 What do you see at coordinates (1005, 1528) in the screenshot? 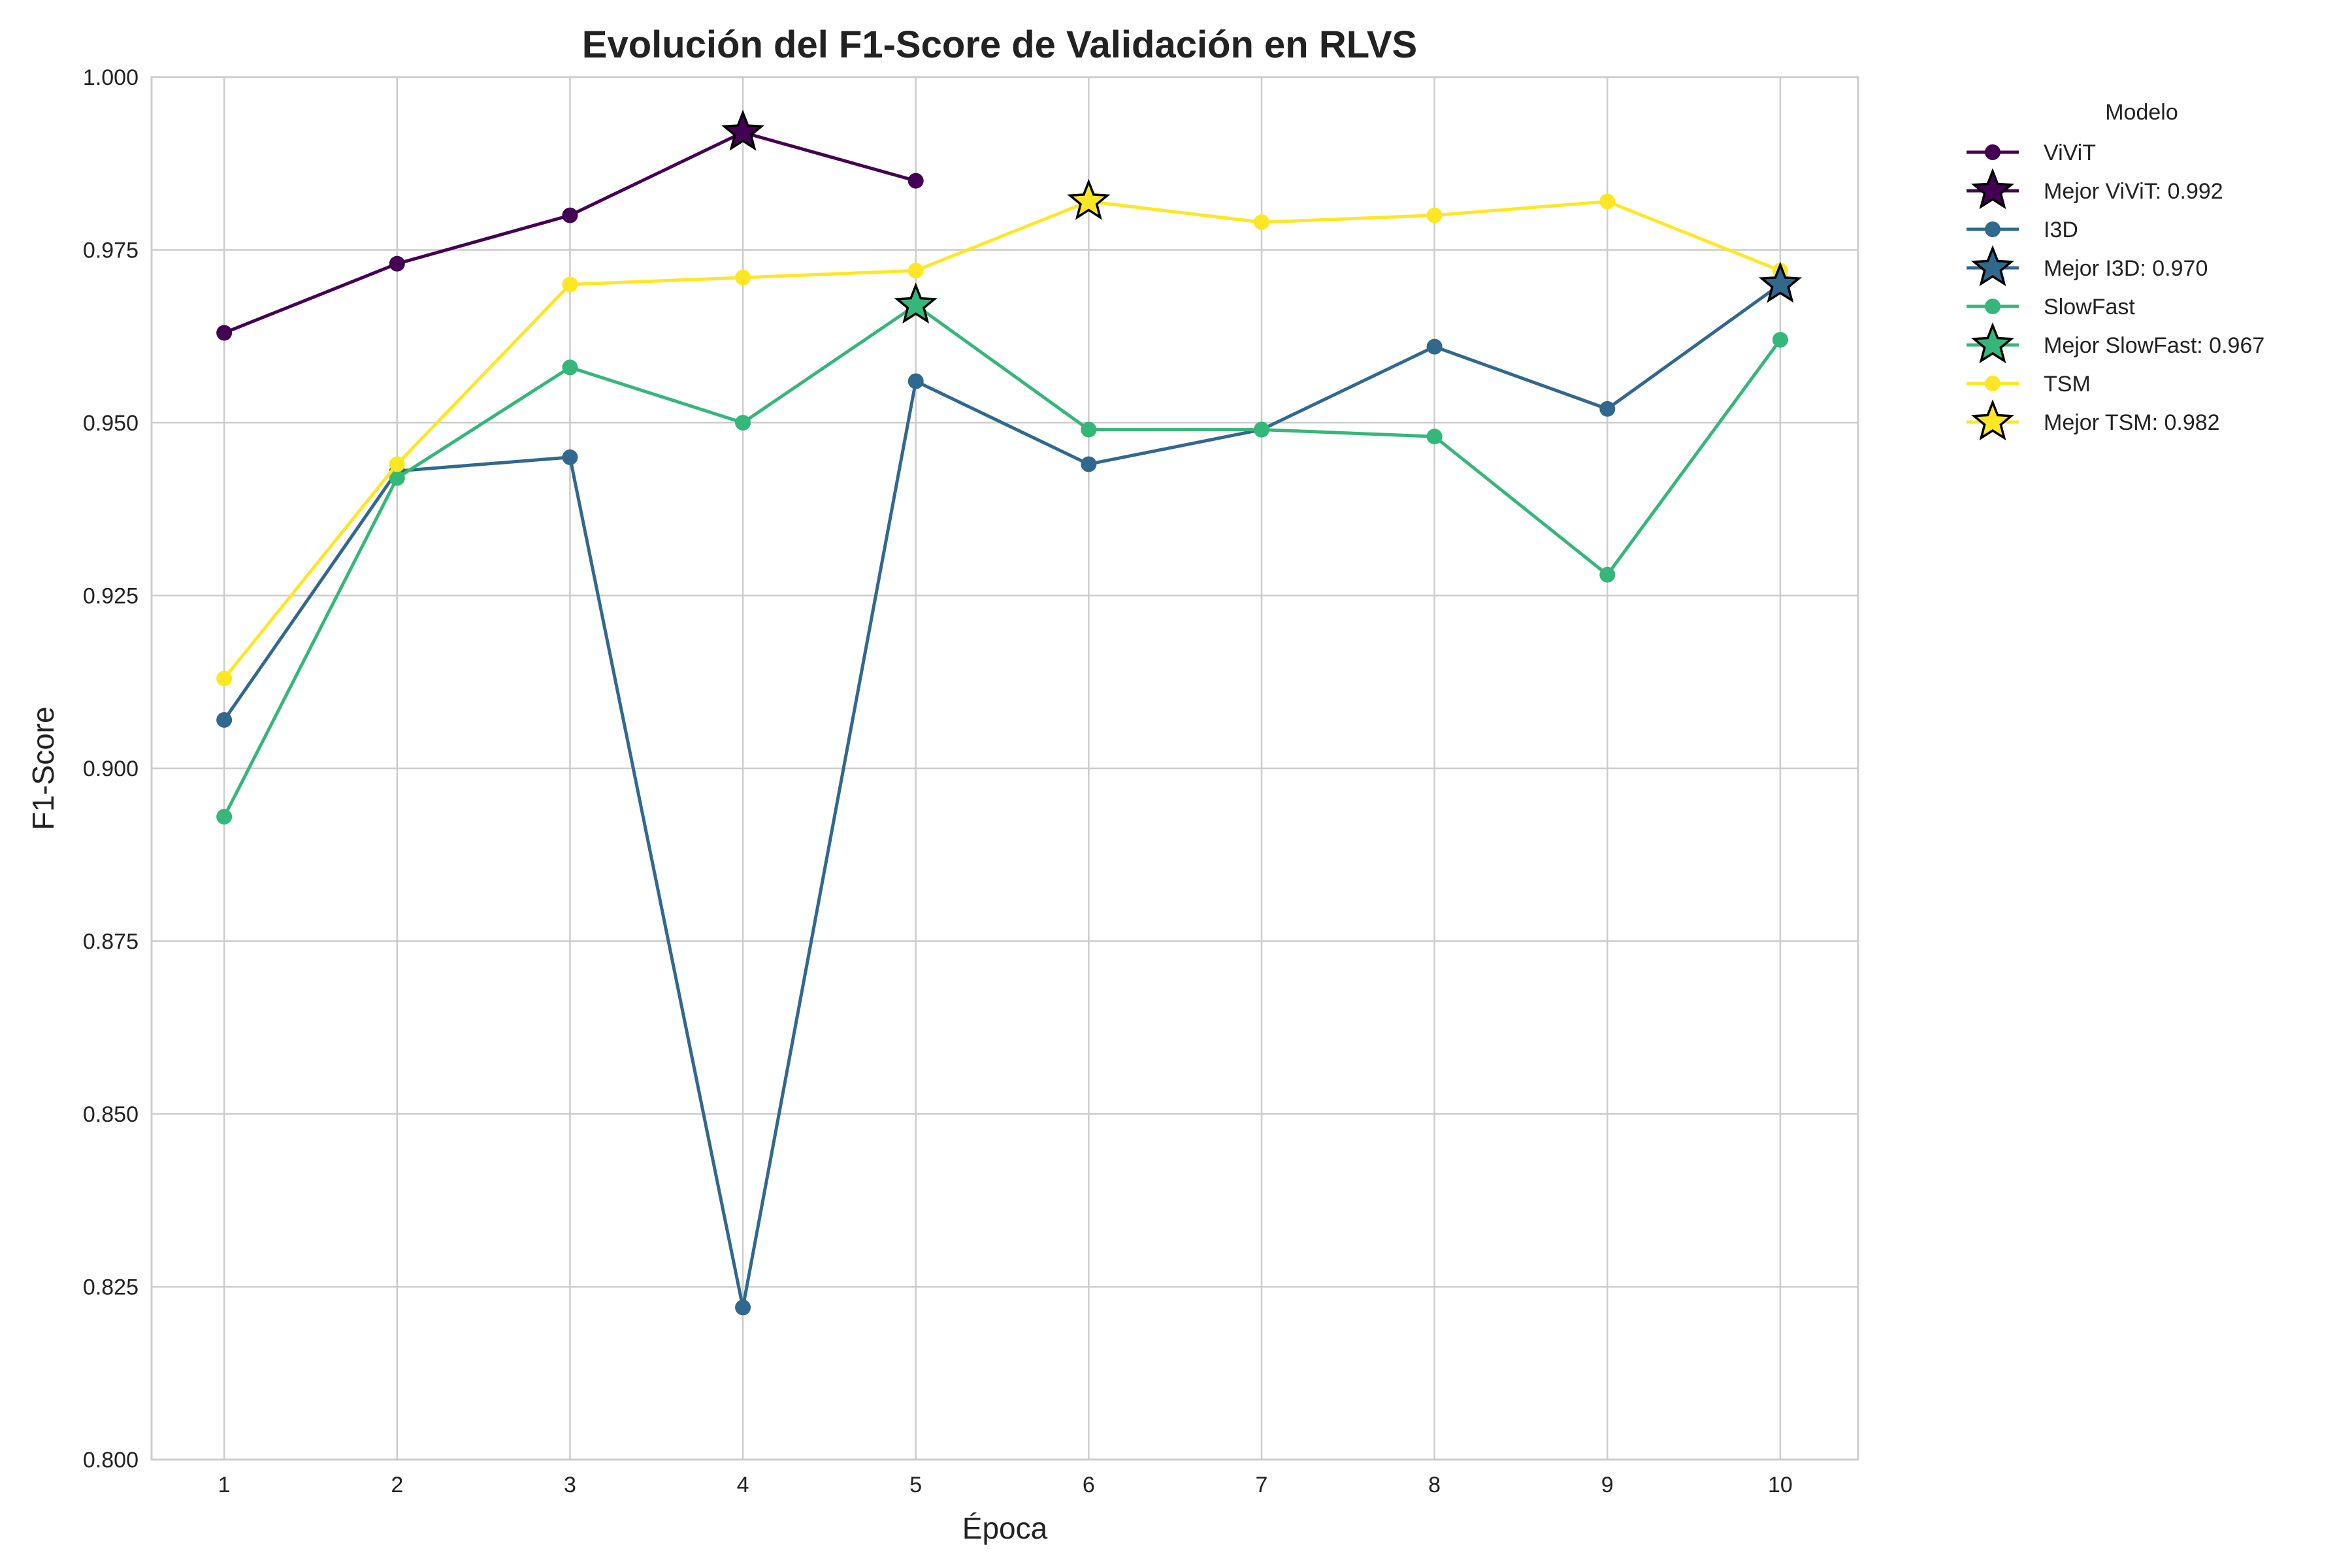
I see `x-axis-label: Época` at bounding box center [1005, 1528].